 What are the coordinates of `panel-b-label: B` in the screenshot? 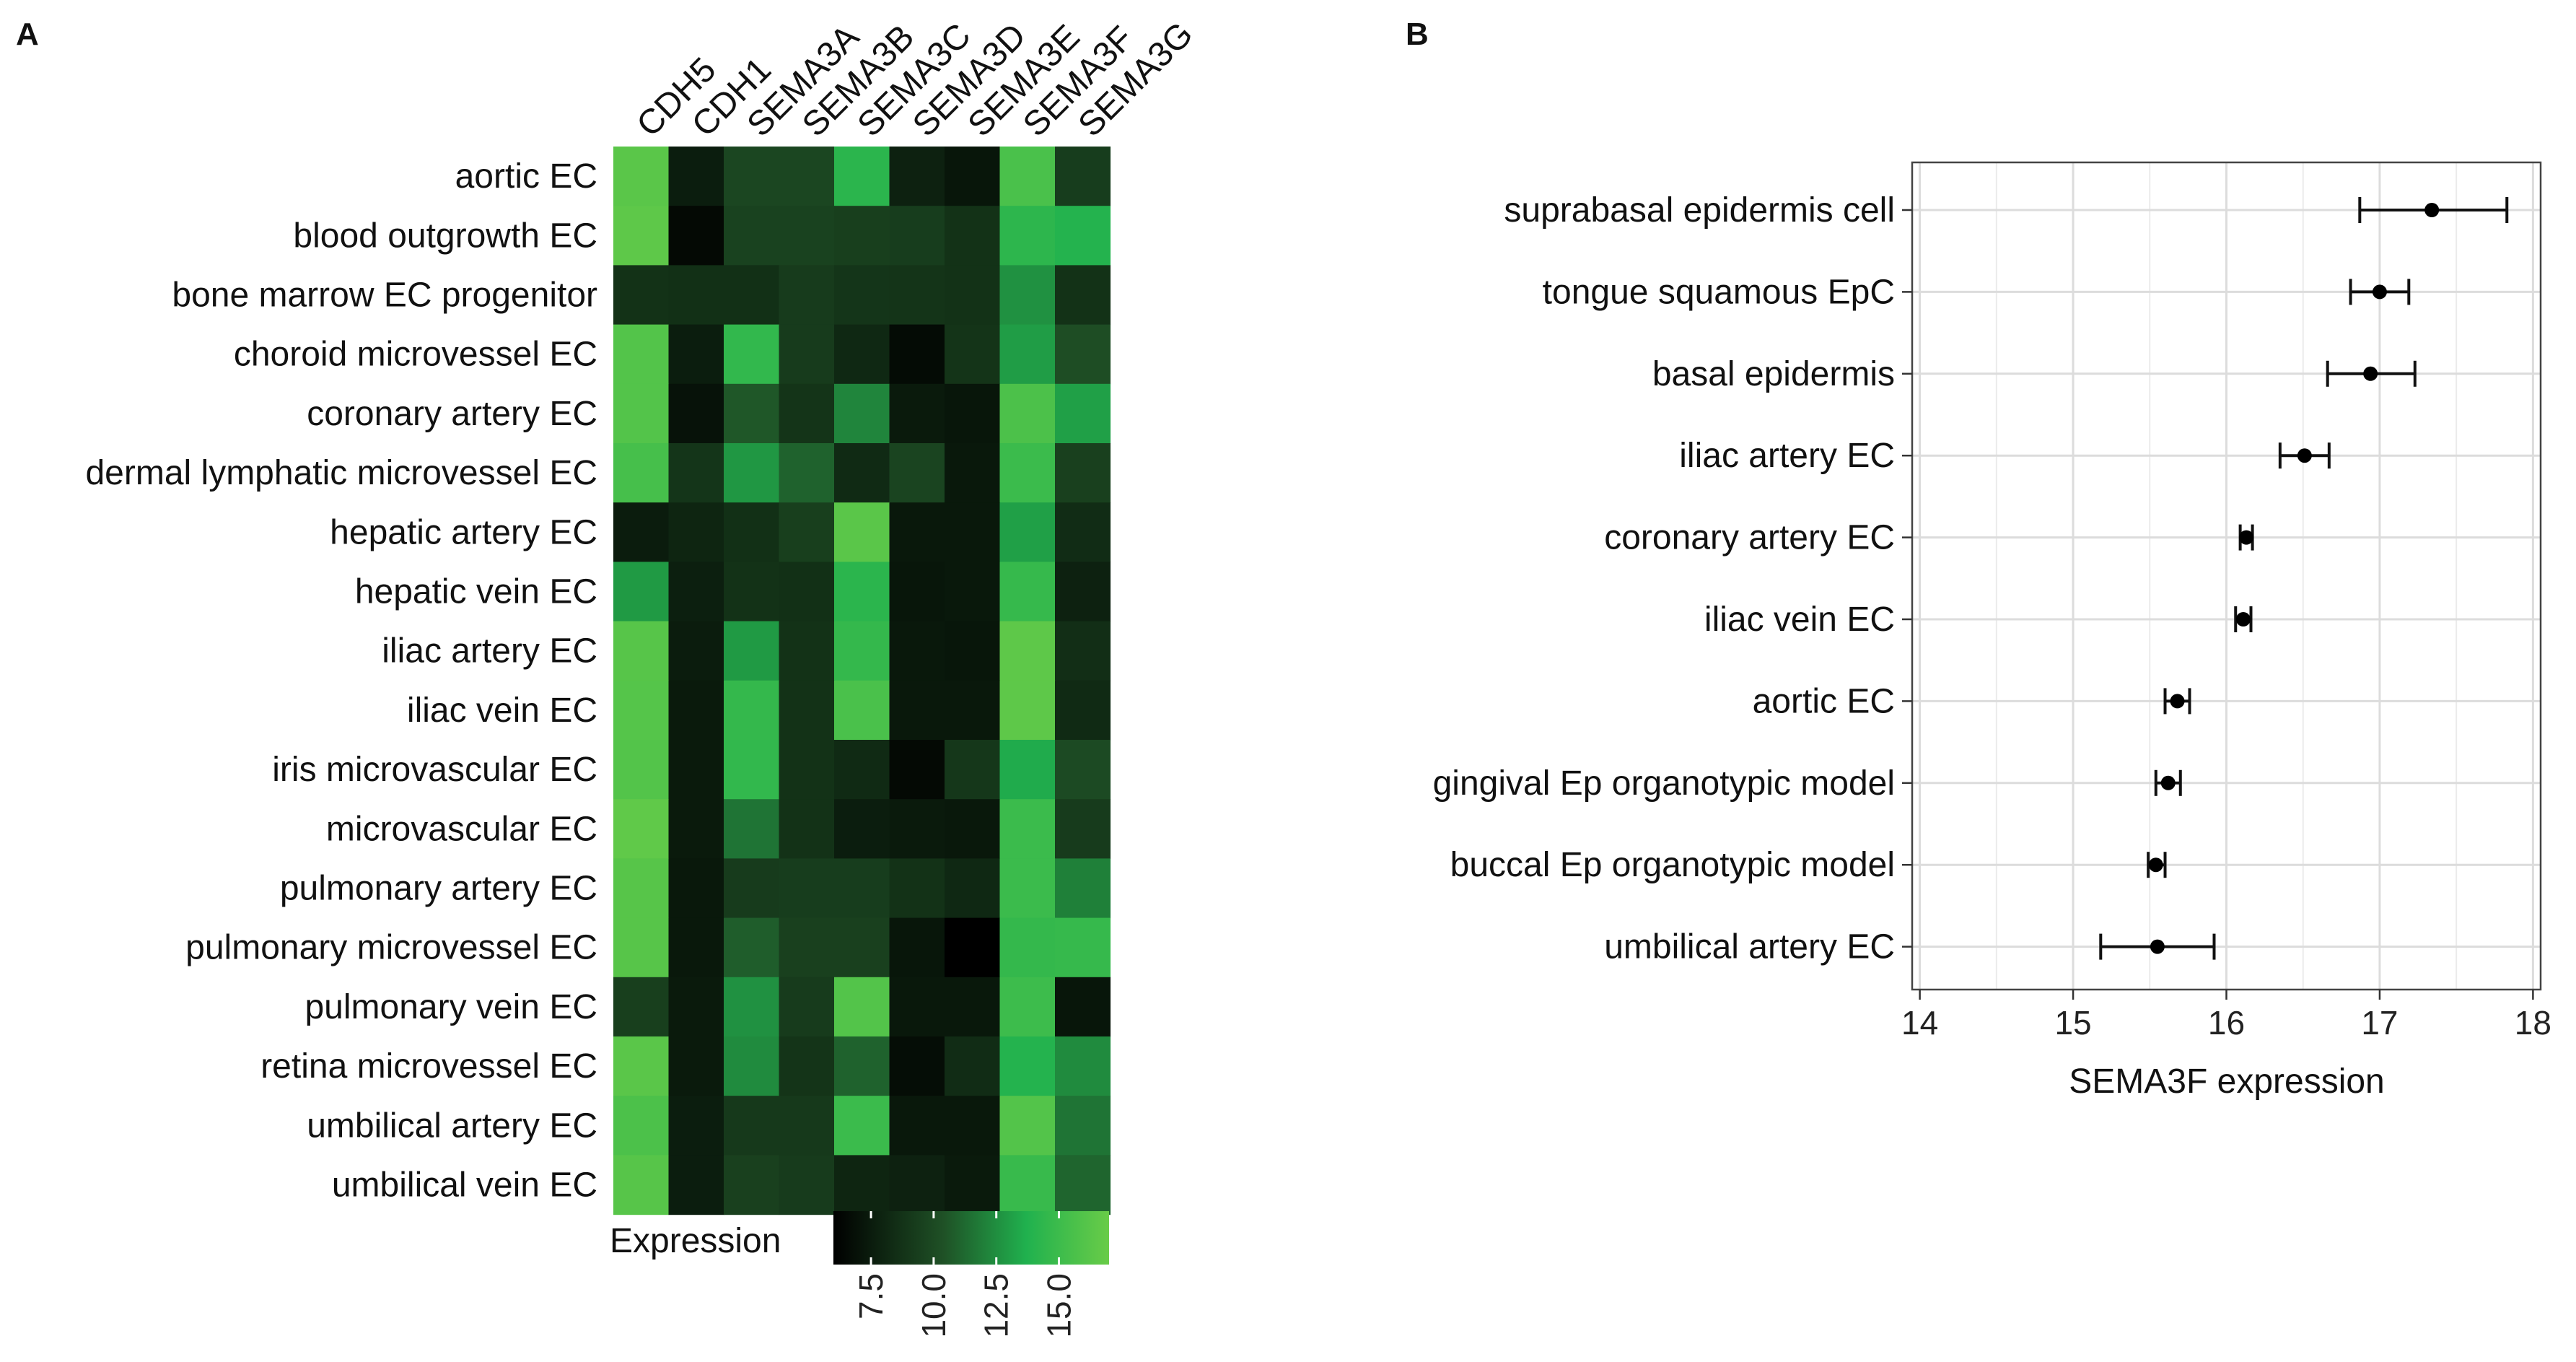 It's located at (1417, 34).